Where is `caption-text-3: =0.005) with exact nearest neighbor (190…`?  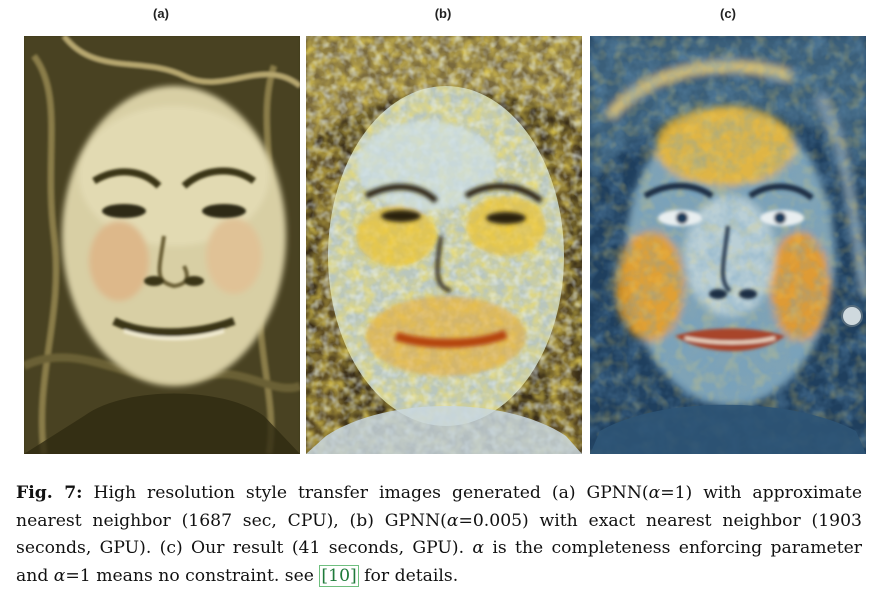 caption-text-3: =0.005) with exact nearest neighbor (190… is located at coordinates (439, 534).